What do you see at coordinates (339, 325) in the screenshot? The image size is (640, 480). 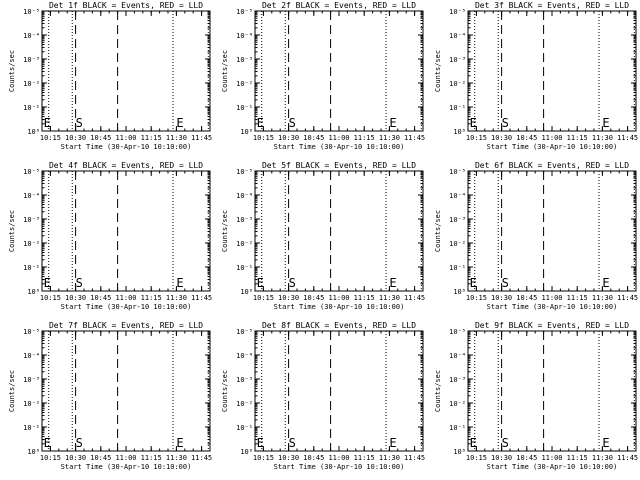 I see `panel-title: Det 8f BLACK = Events, RED = LLD` at bounding box center [339, 325].